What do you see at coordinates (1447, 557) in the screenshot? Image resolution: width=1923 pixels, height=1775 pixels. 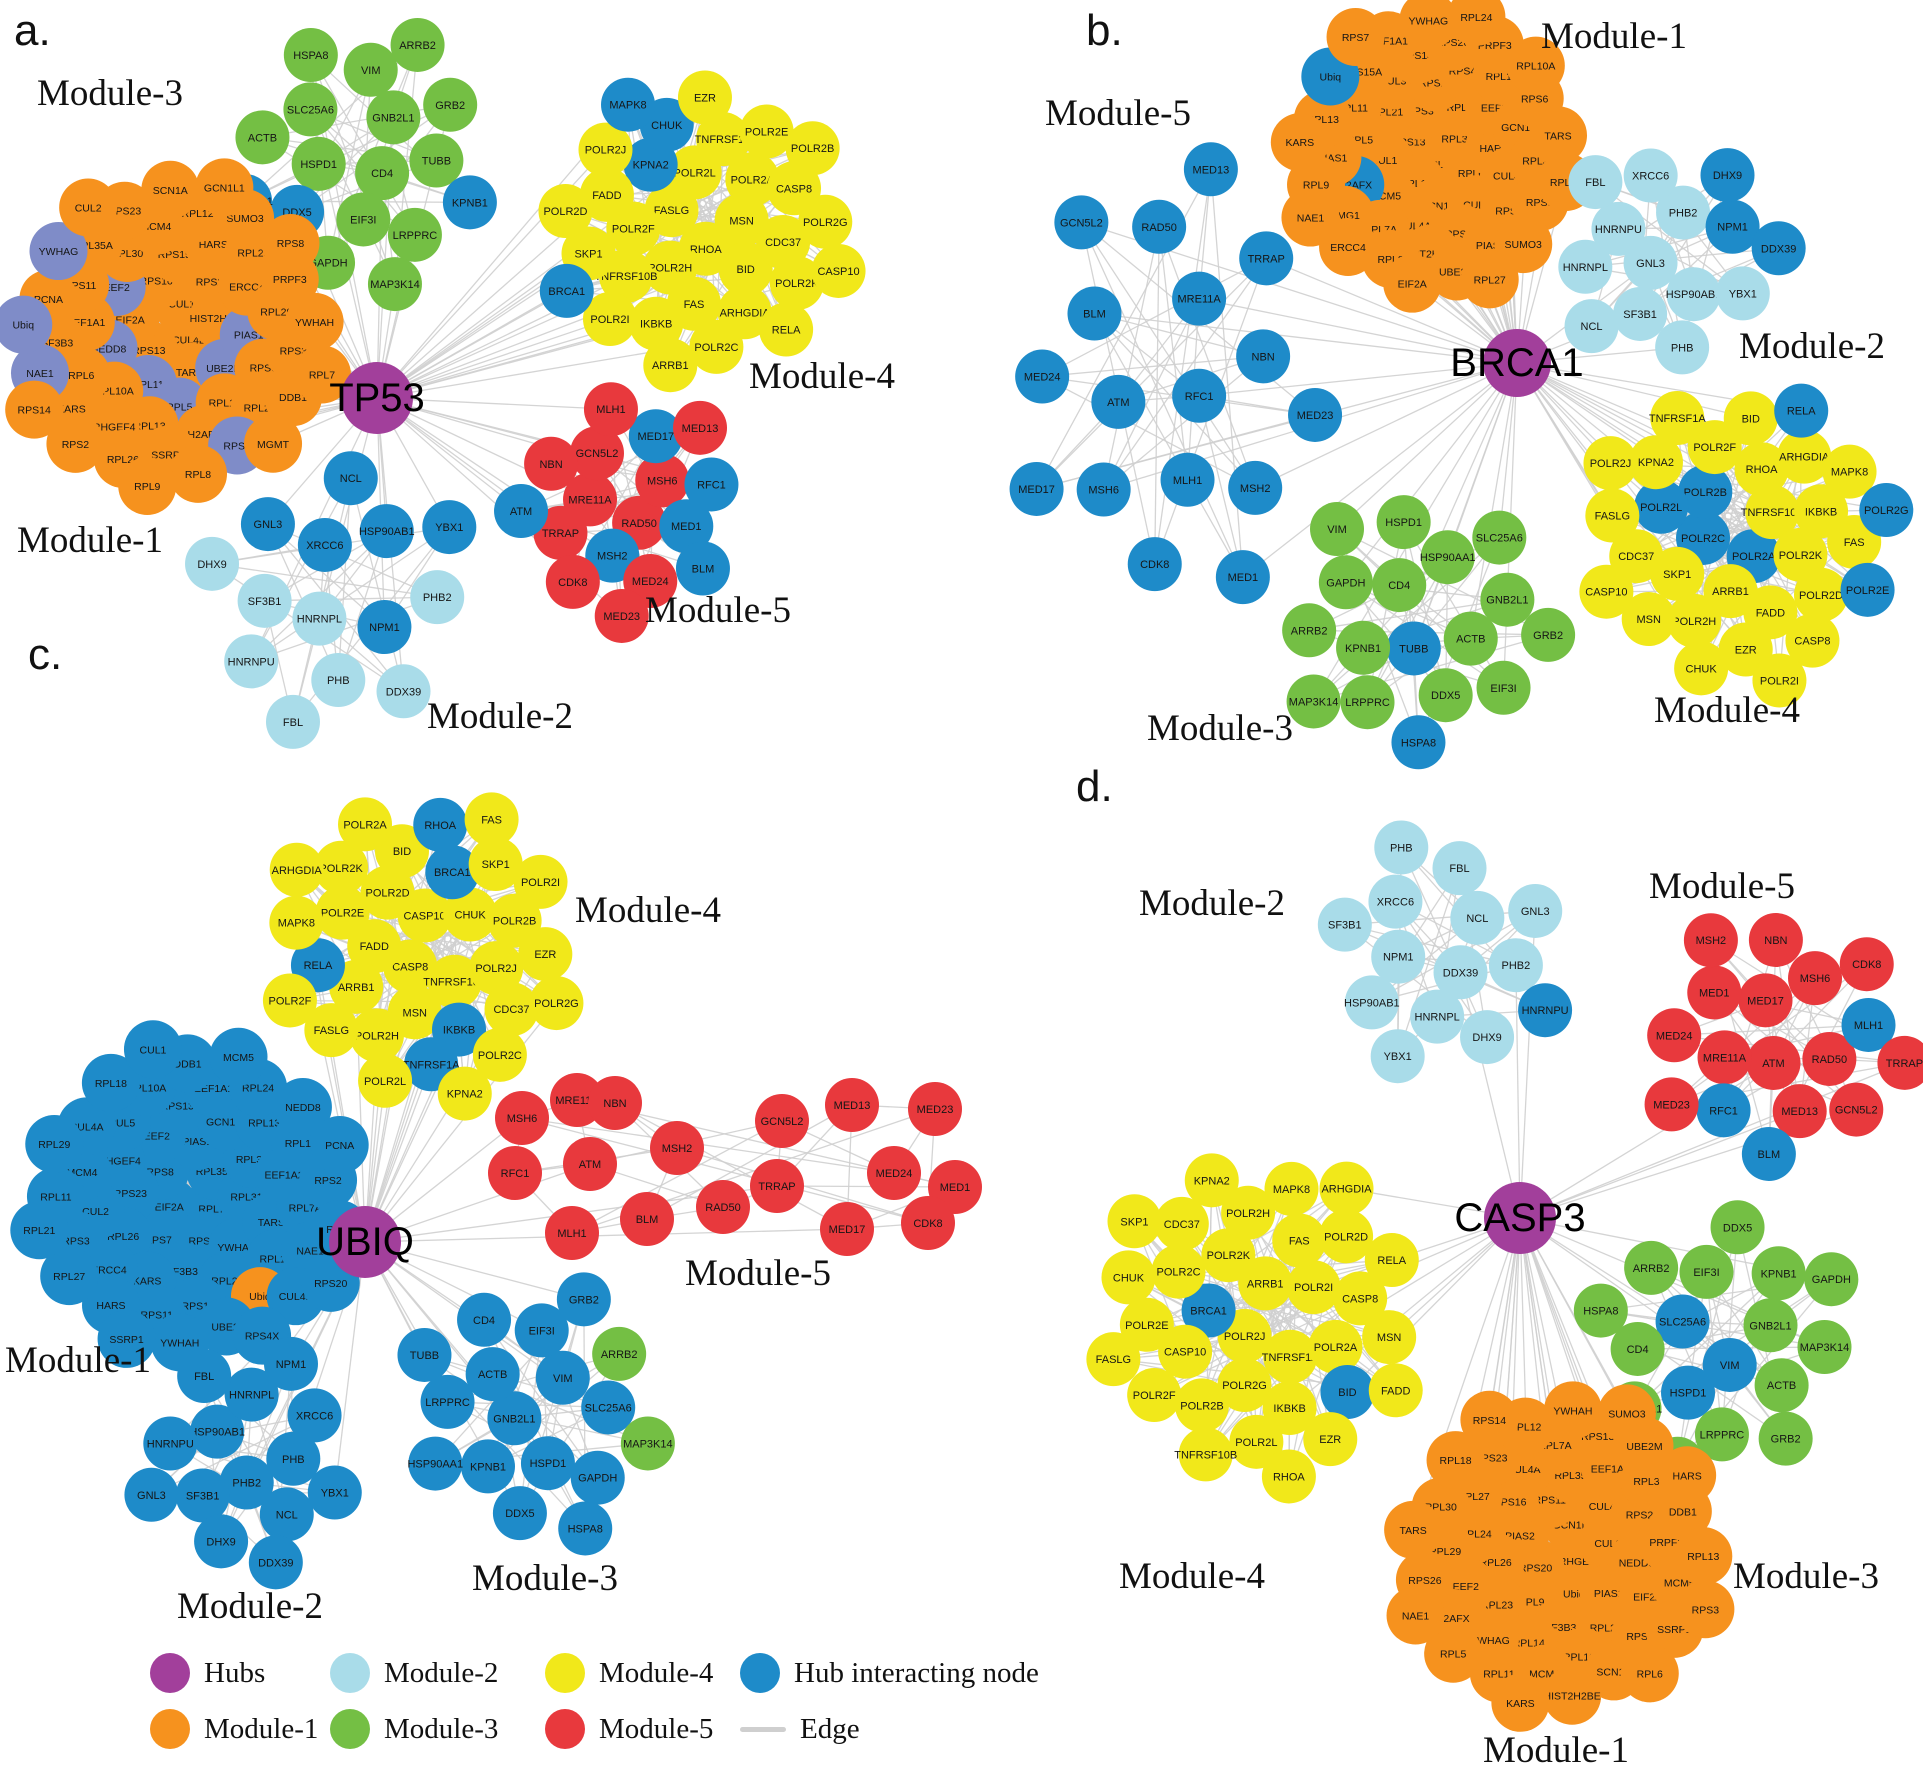 I see `node-HSP90AA1` at bounding box center [1447, 557].